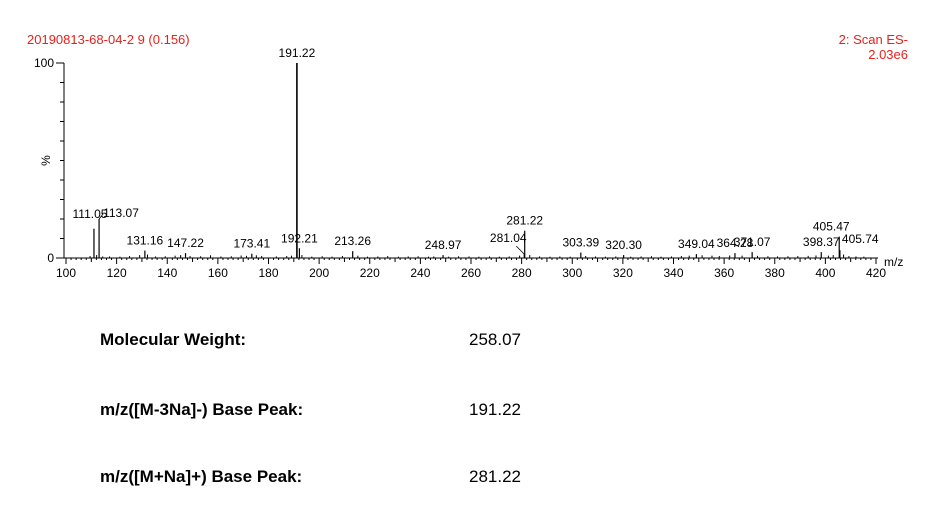 This screenshot has width=931, height=521. Describe the element at coordinates (495, 409) in the screenshot. I see `neg-base-peak-value: 191.22` at that location.